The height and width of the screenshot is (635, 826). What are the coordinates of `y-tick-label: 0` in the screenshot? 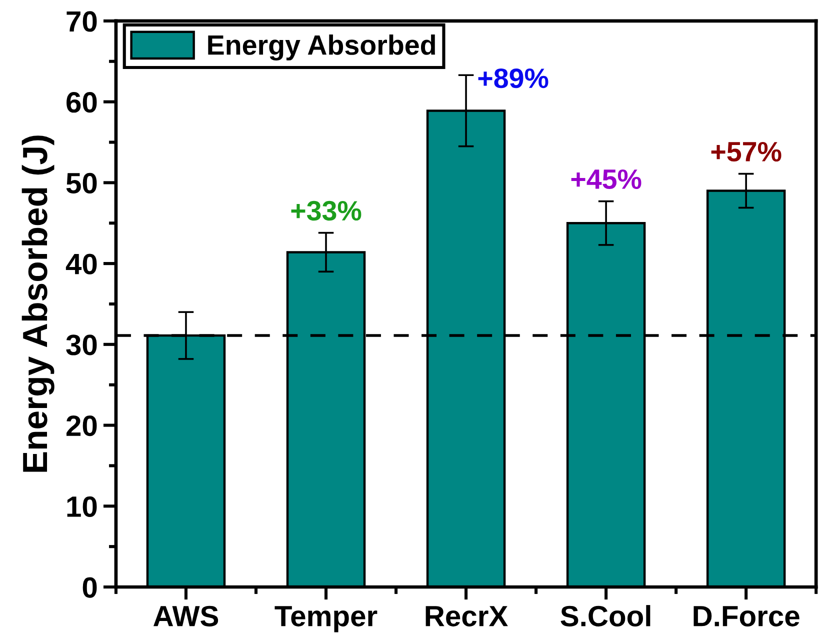 It's located at (89, 587).